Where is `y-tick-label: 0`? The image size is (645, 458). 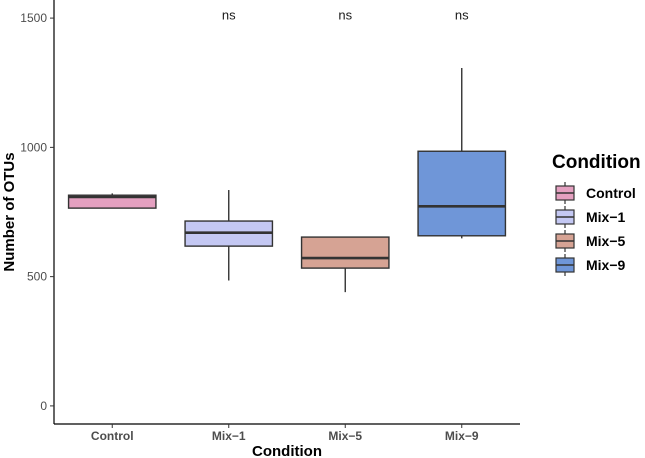
y-tick-label: 0 is located at coordinates (43, 406).